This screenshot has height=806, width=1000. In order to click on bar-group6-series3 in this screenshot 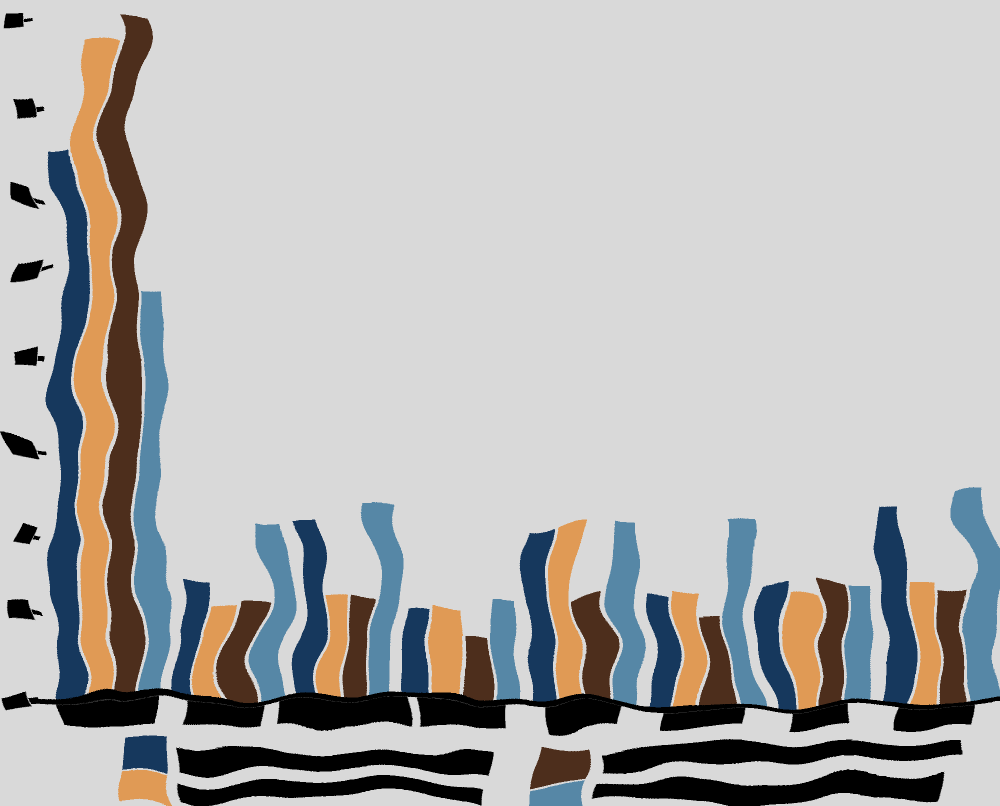, I will do `click(714, 657)`.